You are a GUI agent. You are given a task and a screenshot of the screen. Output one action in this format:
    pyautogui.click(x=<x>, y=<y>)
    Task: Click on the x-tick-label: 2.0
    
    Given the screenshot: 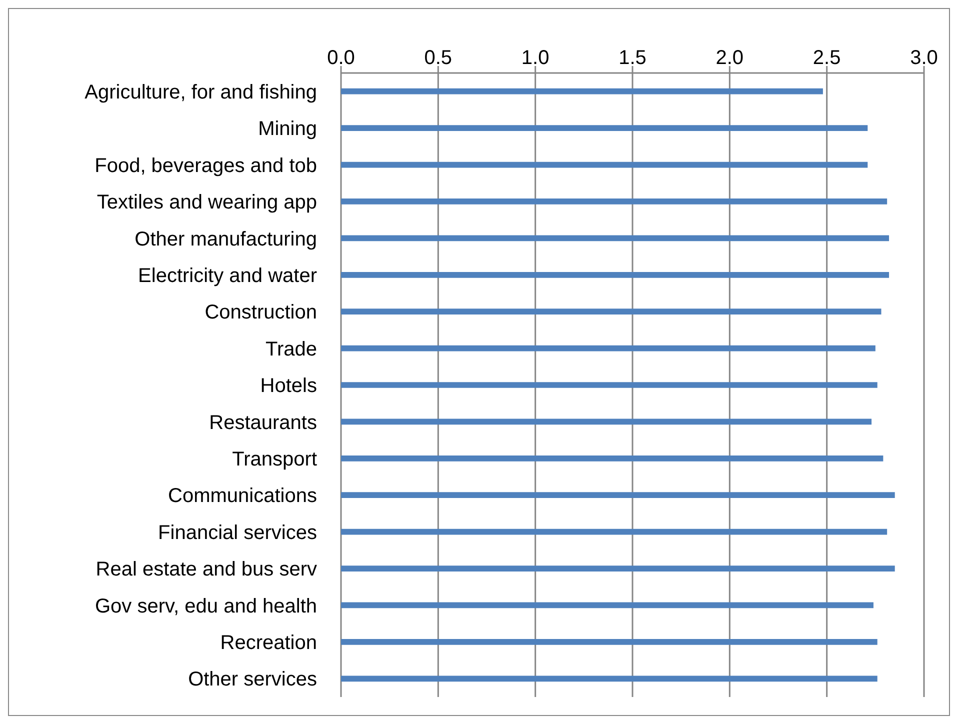 What is the action you would take?
    pyautogui.click(x=730, y=58)
    